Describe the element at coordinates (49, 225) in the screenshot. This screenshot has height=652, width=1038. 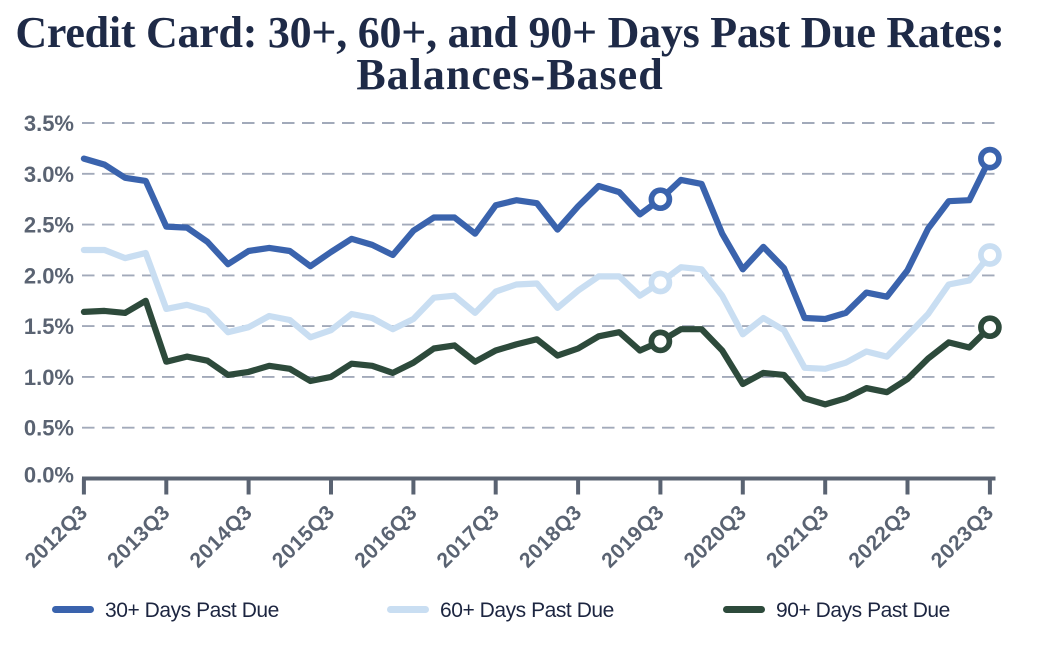
I see `svg-text: 2.5%` at that location.